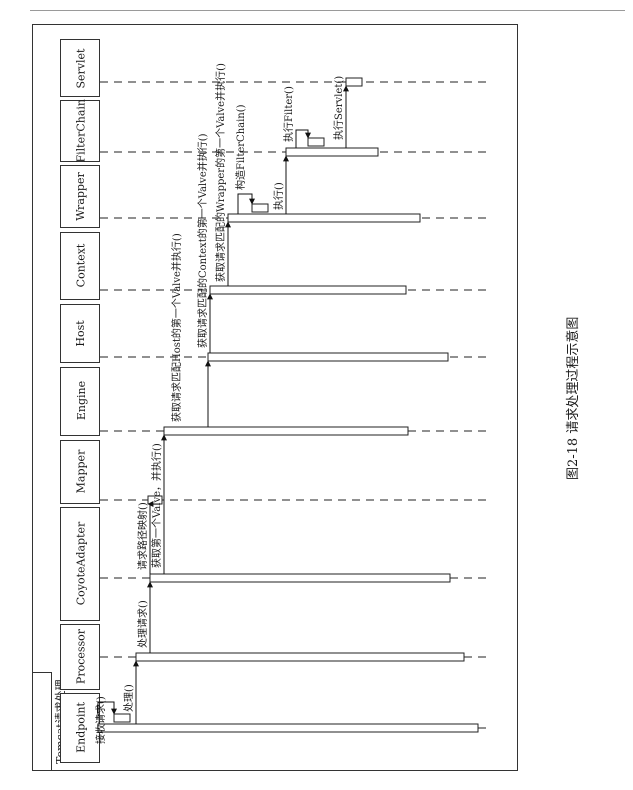 The image size is (633, 790). What do you see at coordinates (221, 172) in the screenshot?
I see `msg-label-wrapper-valve: 获取请求匹配的Wrapper的第一个Valve并执行()` at bounding box center [221, 172].